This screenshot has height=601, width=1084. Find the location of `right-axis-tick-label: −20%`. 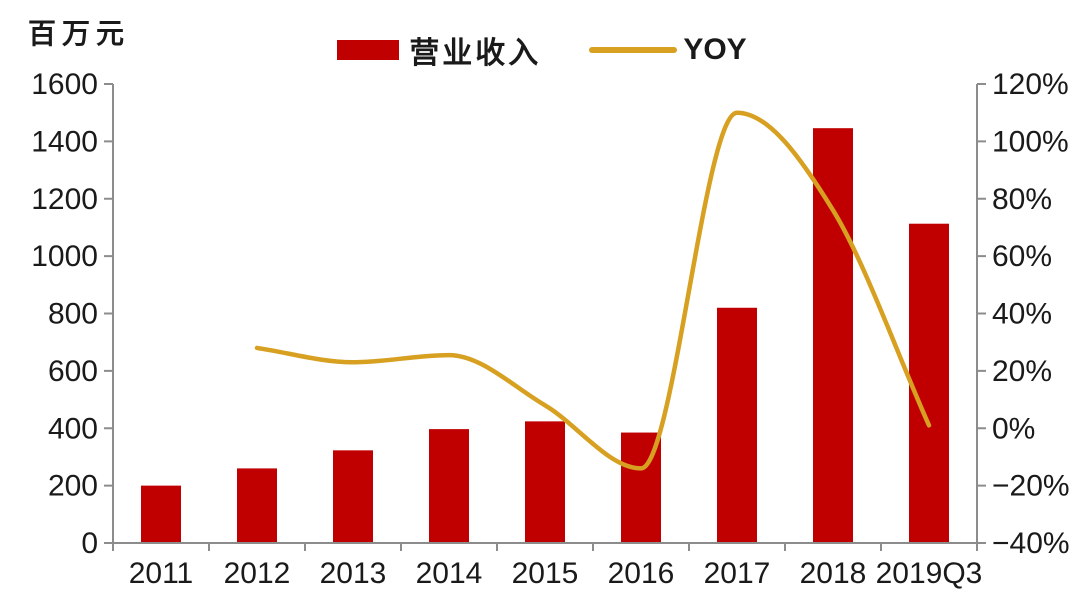

right-axis-tick-label: −20% is located at coordinates (1031, 486).